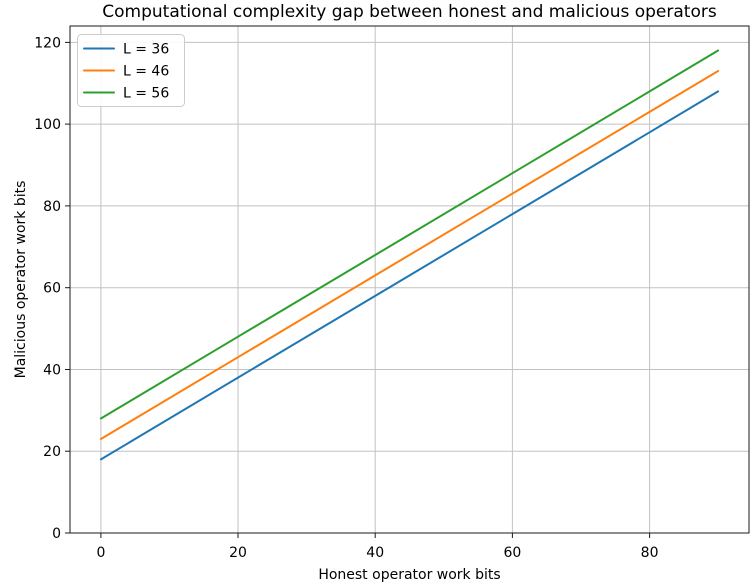  I want to click on y-tick-label: 100, so click(47, 125).